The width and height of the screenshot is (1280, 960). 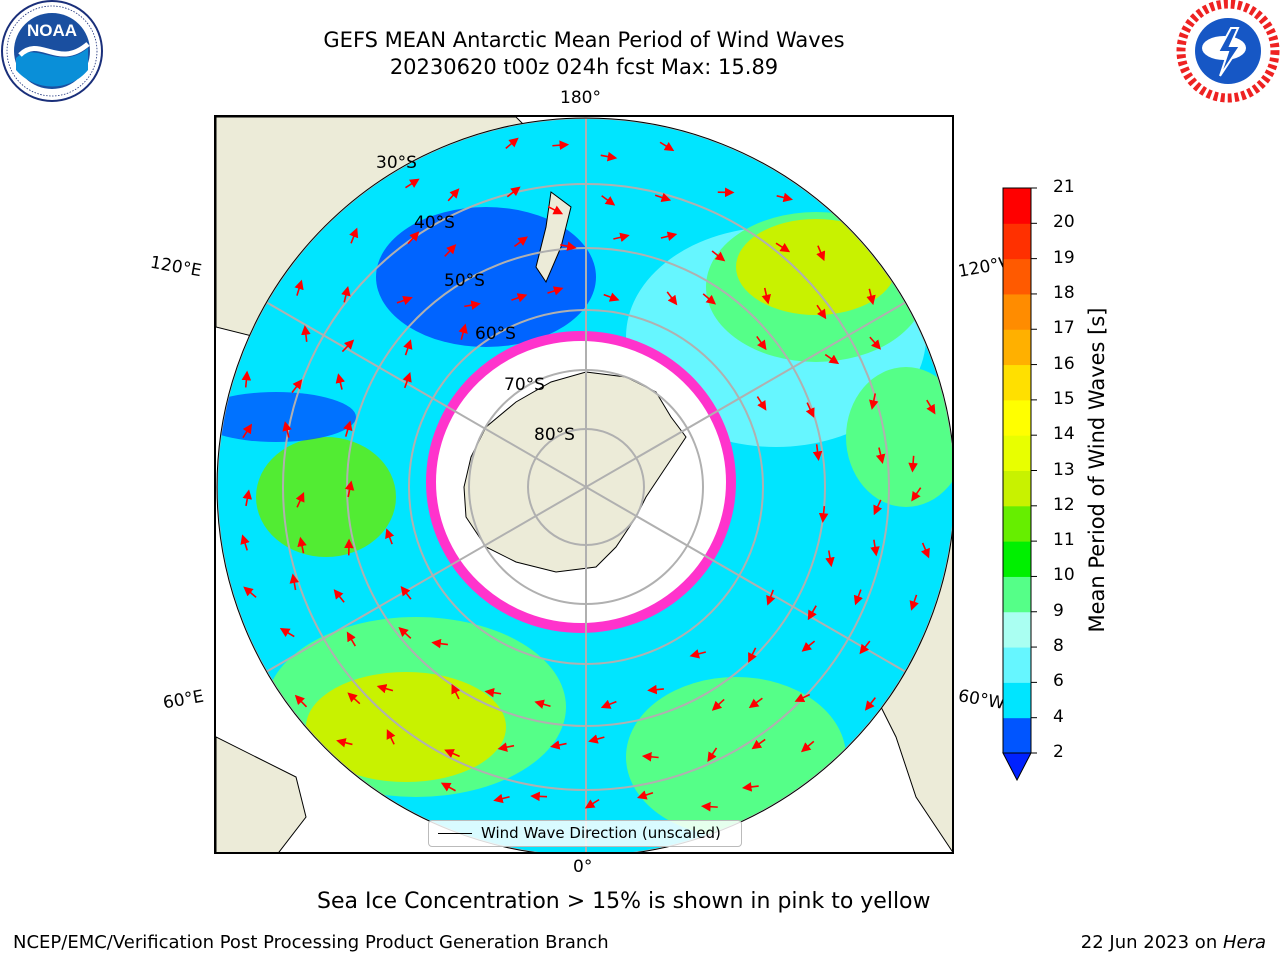 What do you see at coordinates (524, 385) in the screenshot?
I see `lat-label-70s: 70°S` at bounding box center [524, 385].